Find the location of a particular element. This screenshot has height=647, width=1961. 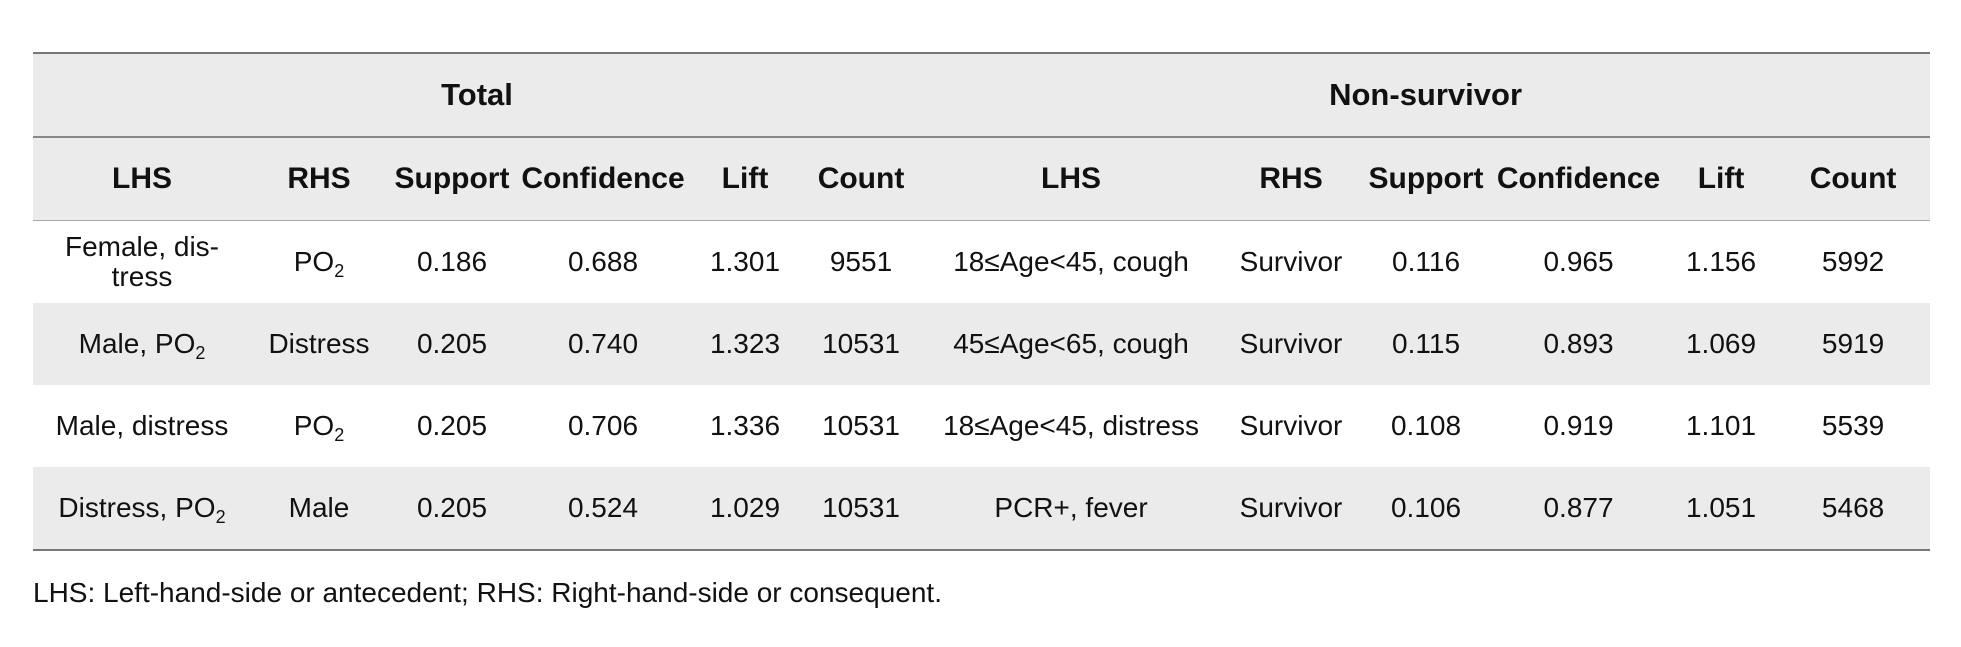

table-cell: 1.301 is located at coordinates (745, 262).